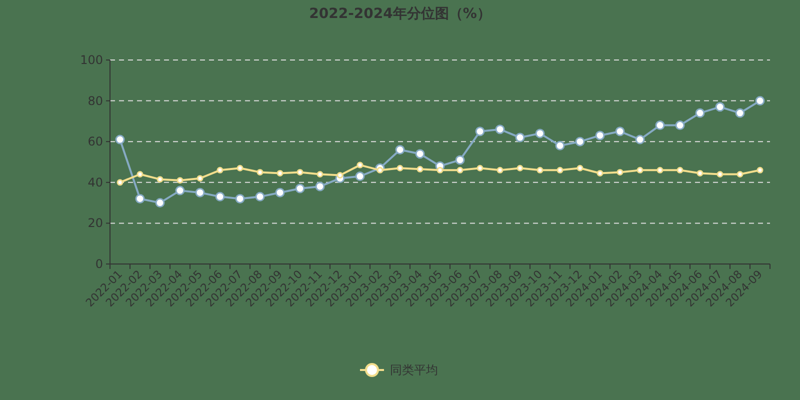 The height and width of the screenshot is (400, 800). What do you see at coordinates (91, 60) in the screenshot?
I see `y-tick-label: 100` at bounding box center [91, 60].